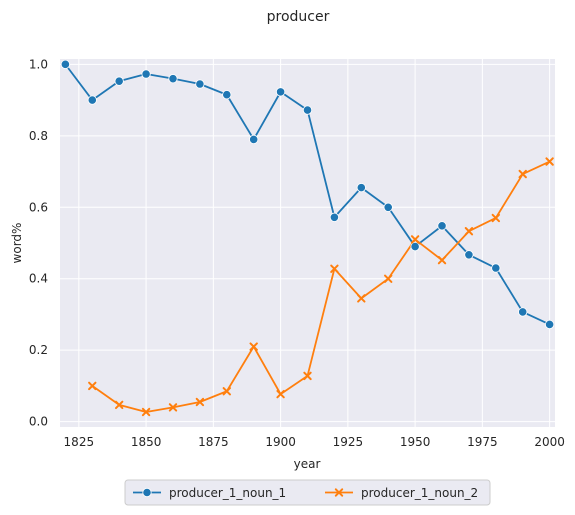  What do you see at coordinates (280, 442) in the screenshot?
I see `x-tick-label: 1900` at bounding box center [280, 442].